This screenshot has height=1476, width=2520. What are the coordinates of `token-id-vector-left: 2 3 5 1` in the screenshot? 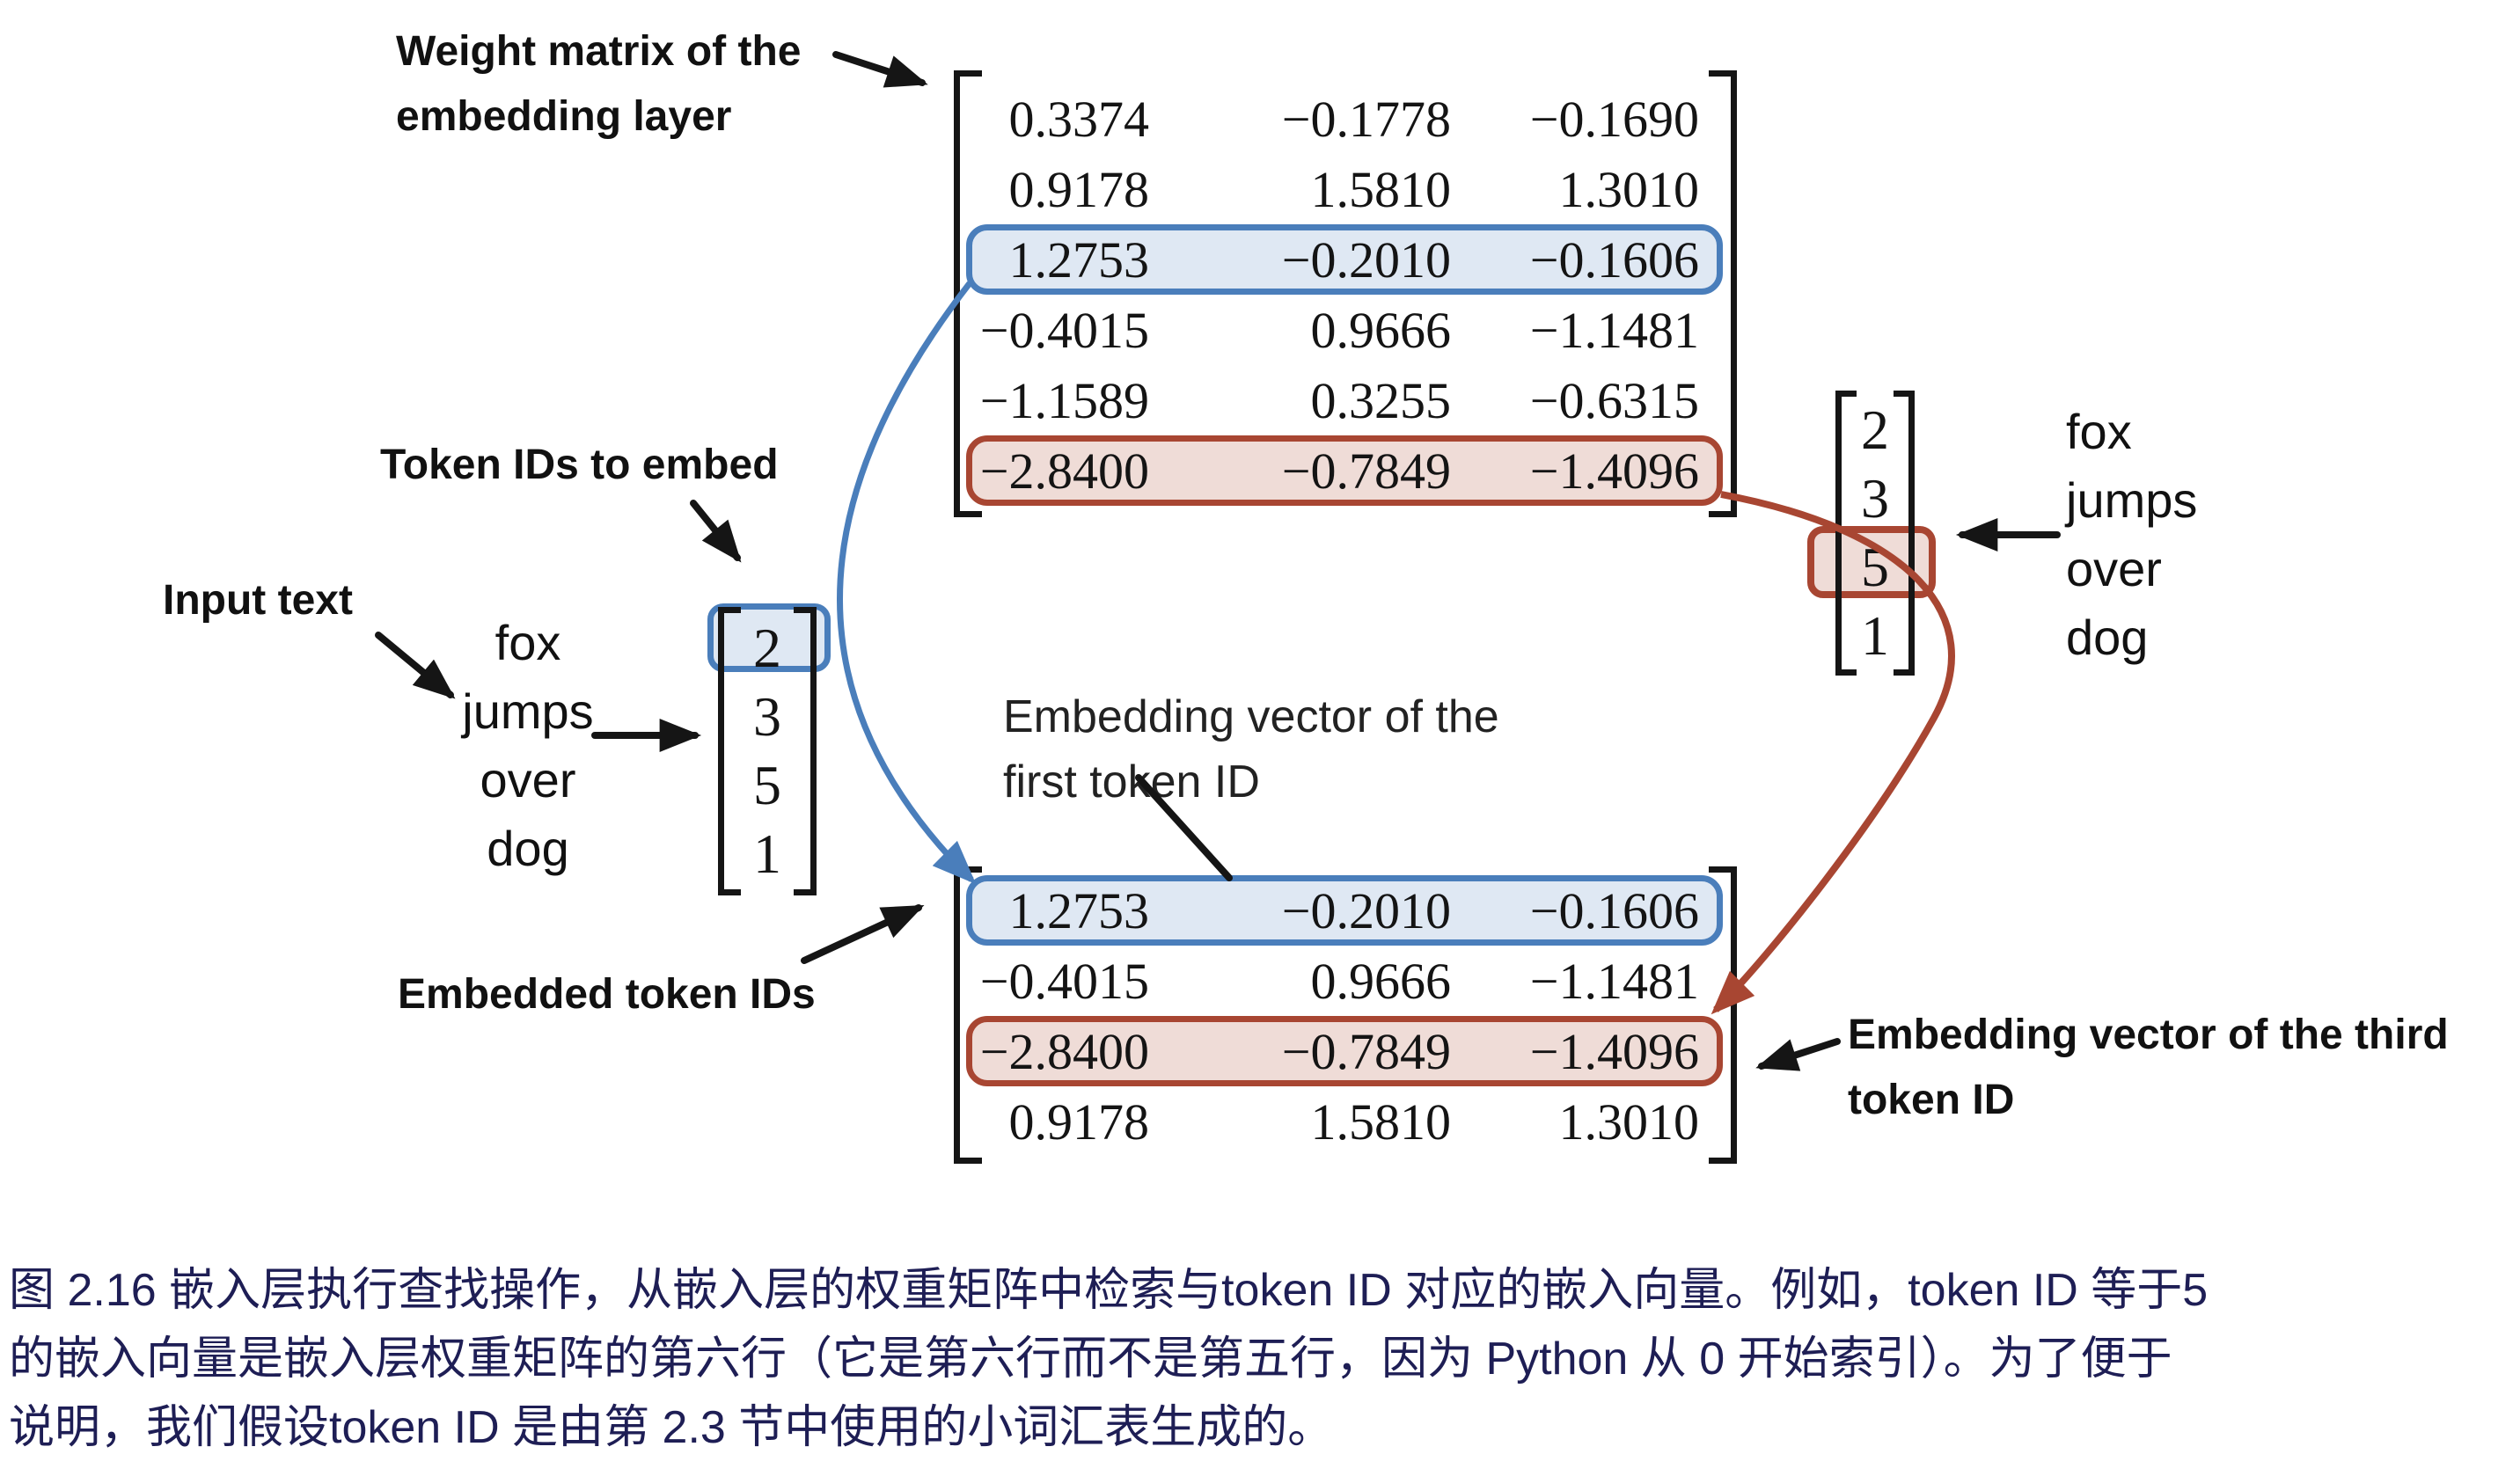 It's located at (767, 751).